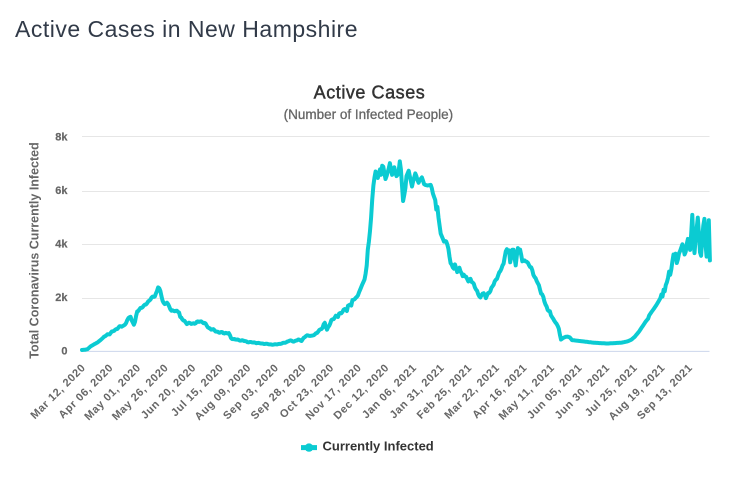  What do you see at coordinates (370, 93) in the screenshot?
I see `svg-text: Active Cases` at bounding box center [370, 93].